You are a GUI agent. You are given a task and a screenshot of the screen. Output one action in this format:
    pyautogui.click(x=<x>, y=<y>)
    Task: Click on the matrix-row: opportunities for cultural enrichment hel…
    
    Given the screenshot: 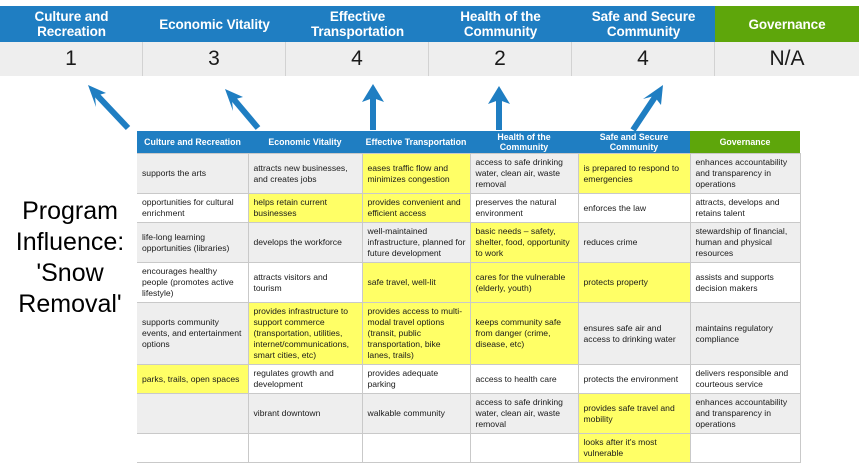 What is the action you would take?
    pyautogui.click(x=469, y=208)
    